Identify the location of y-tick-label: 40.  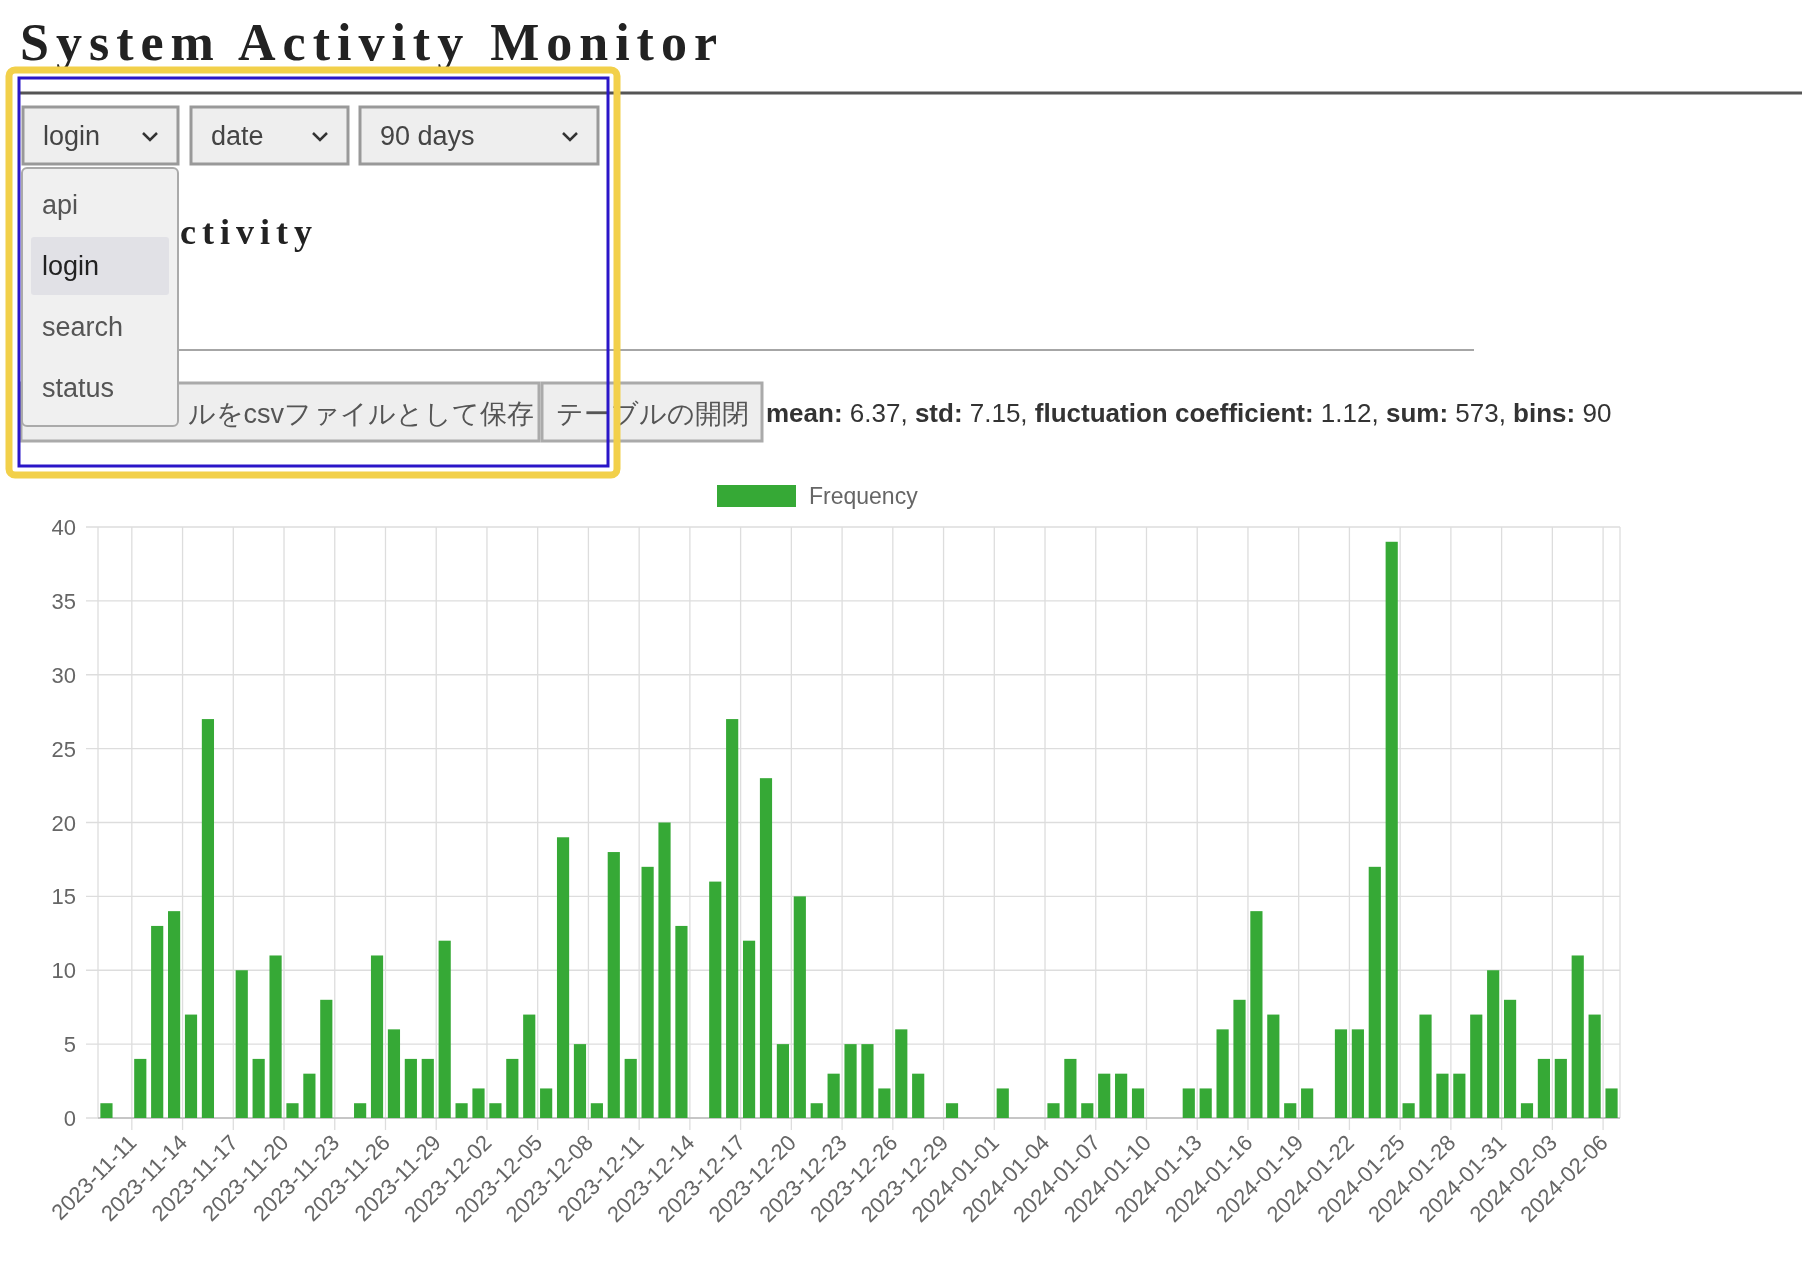
(63, 527).